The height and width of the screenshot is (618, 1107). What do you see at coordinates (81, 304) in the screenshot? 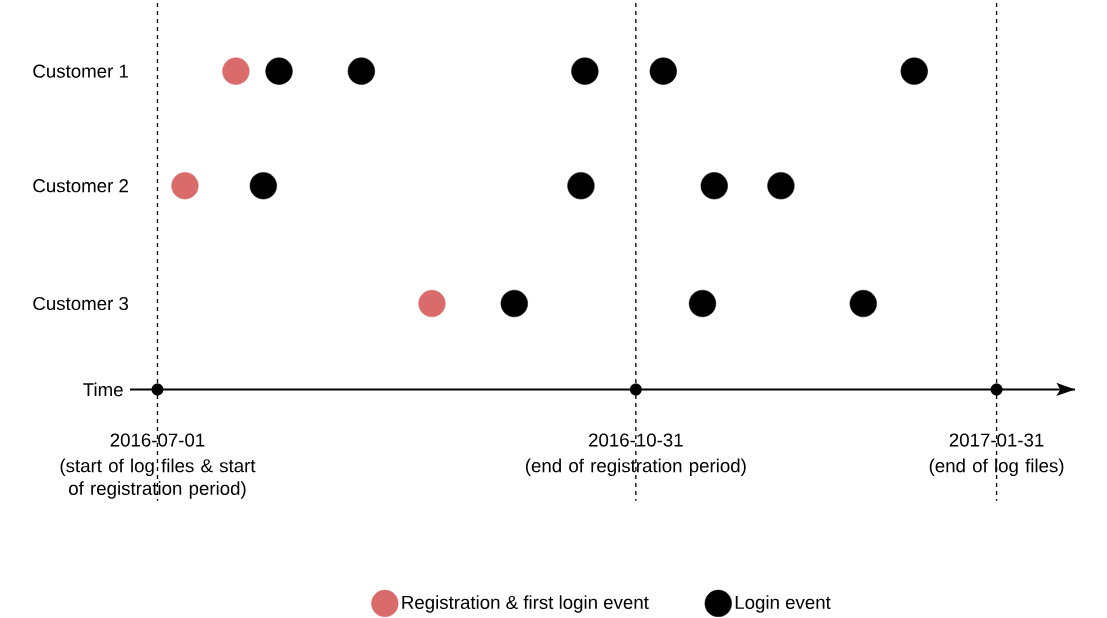
I see `text: Customer 3` at bounding box center [81, 304].